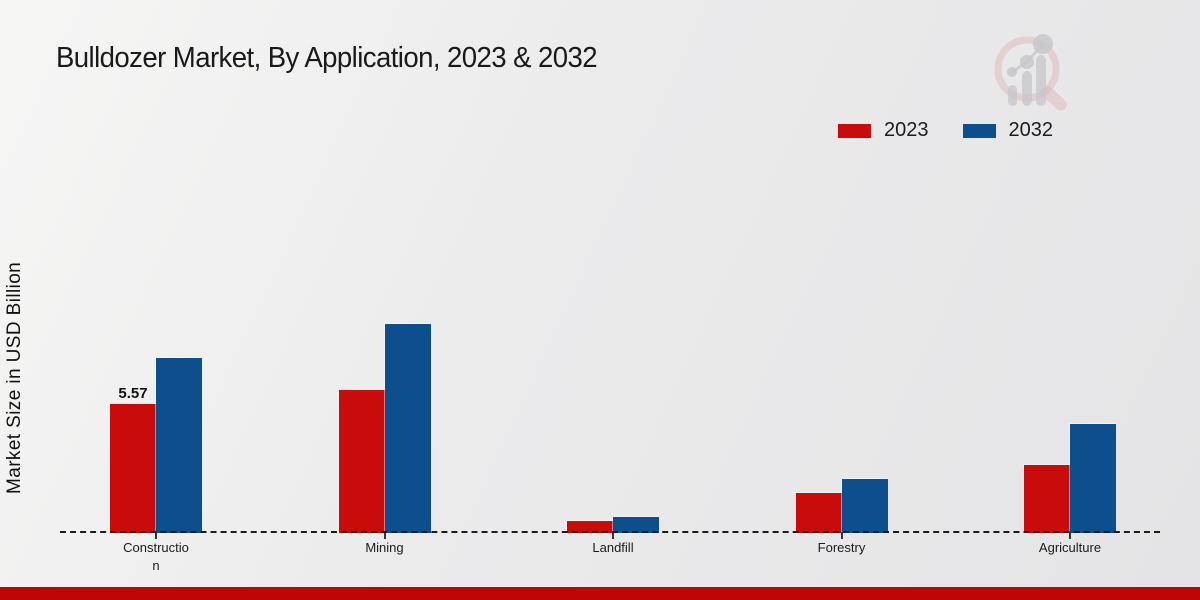  What do you see at coordinates (384, 547) in the screenshot?
I see `category-label-mining: Mining` at bounding box center [384, 547].